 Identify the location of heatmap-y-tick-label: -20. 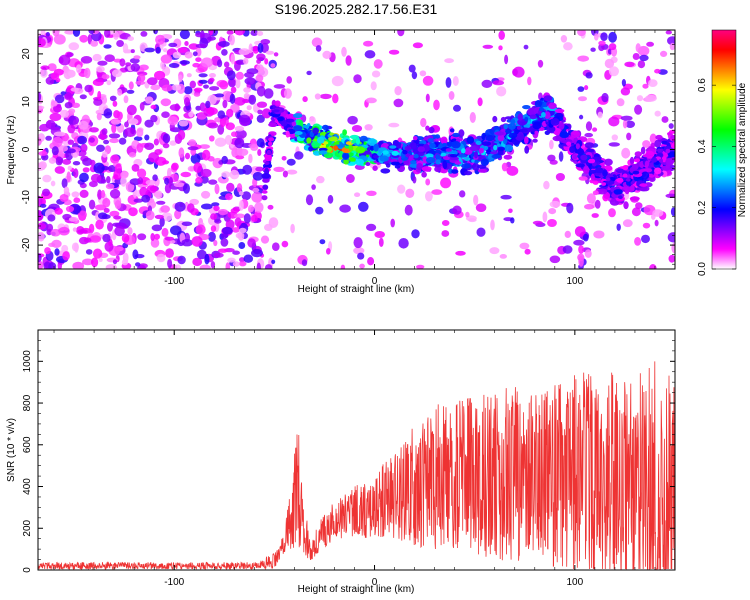
(26, 244).